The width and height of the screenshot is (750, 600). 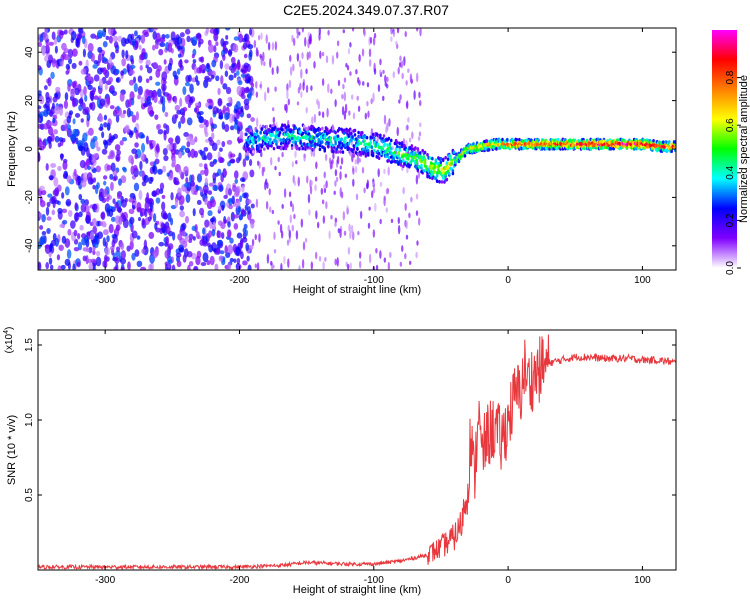 What do you see at coordinates (9, 340) in the screenshot?
I see `svg-text: (x104)` at bounding box center [9, 340].